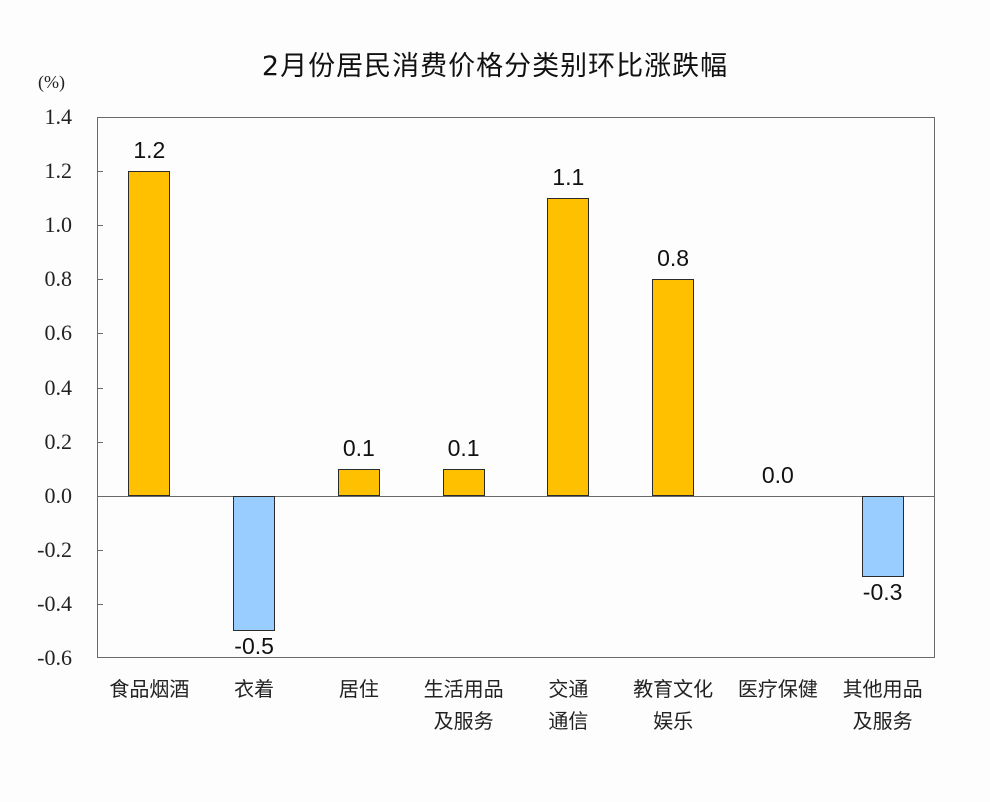 The width and height of the screenshot is (990, 802). Describe the element at coordinates (54, 549) in the screenshot. I see `y-tick-label: -0.2` at that location.